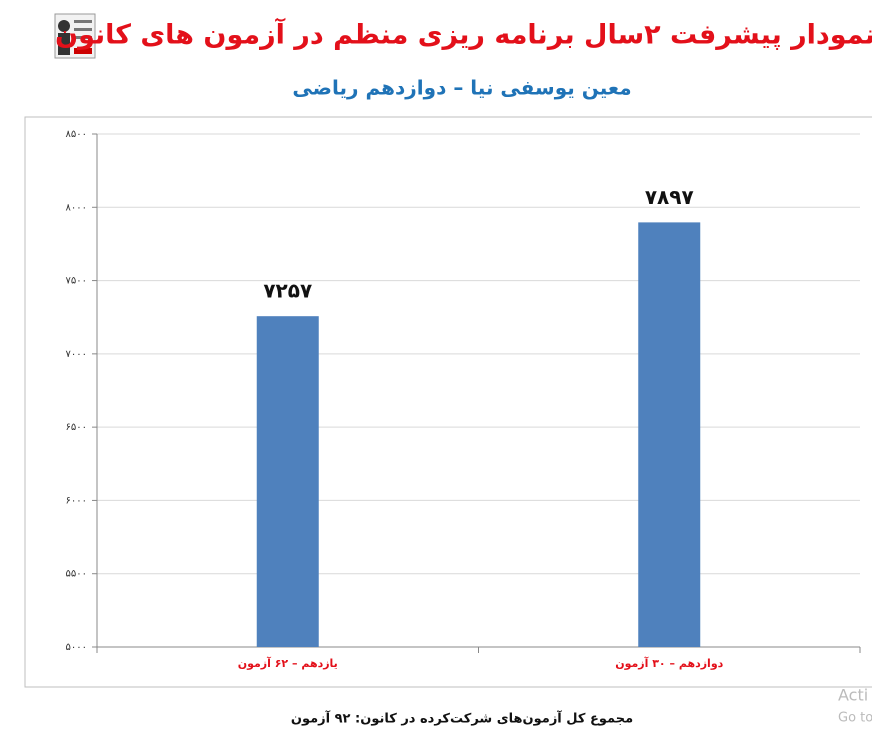 The width and height of the screenshot is (872, 741). Describe the element at coordinates (76, 354) in the screenshot. I see `y-tick-label: ۷۰۰۰` at that location.